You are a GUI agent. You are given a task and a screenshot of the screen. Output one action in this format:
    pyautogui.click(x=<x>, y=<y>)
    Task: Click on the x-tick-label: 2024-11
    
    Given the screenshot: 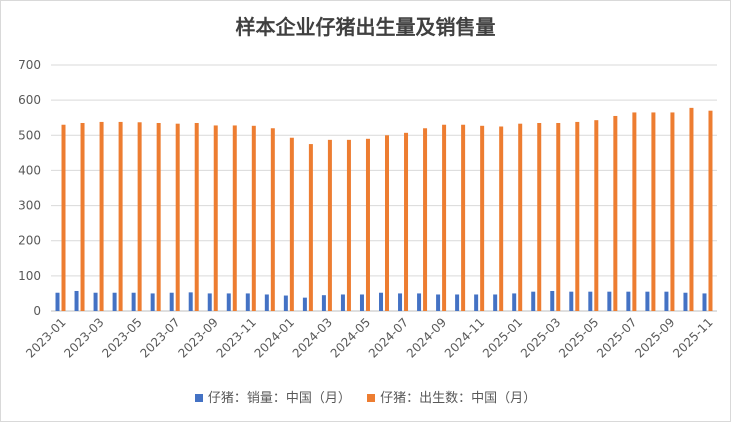 What is the action you would take?
    pyautogui.click(x=464, y=337)
    